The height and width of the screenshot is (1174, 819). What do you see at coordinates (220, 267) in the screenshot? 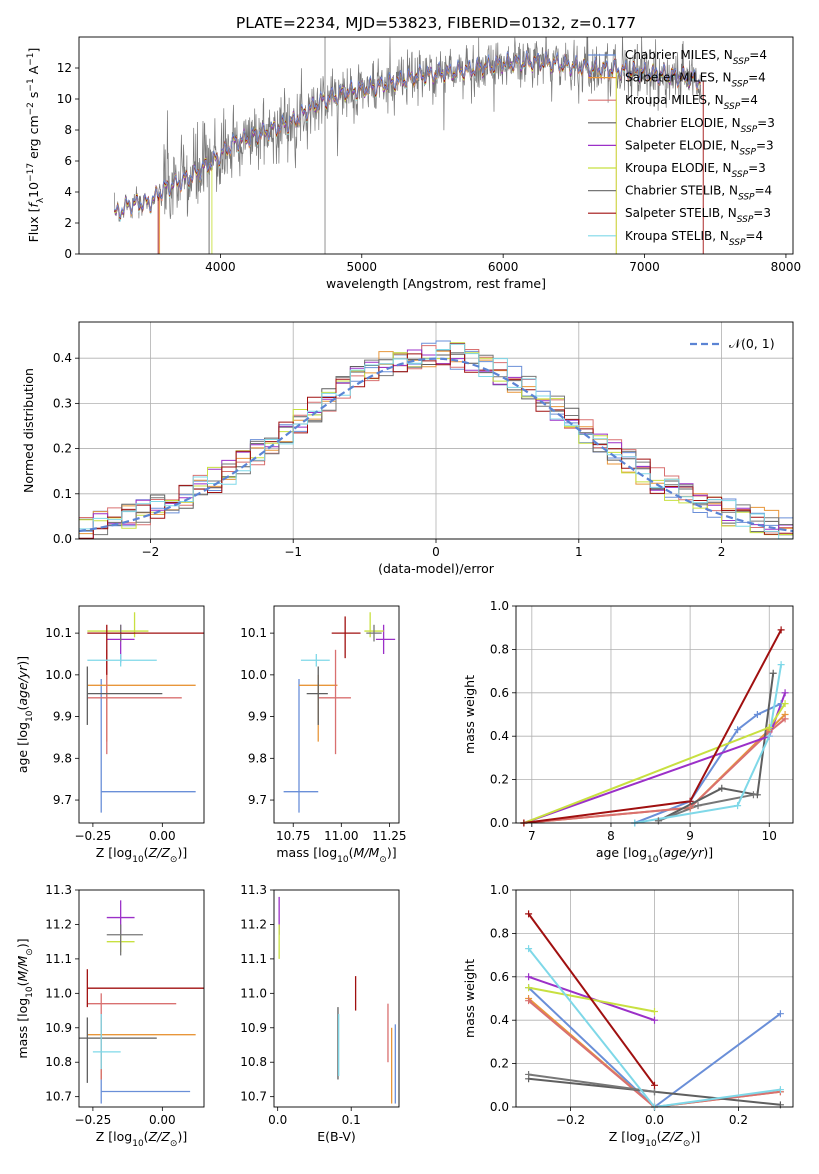
I see `x-tick-label: 4000` at bounding box center [220, 267].